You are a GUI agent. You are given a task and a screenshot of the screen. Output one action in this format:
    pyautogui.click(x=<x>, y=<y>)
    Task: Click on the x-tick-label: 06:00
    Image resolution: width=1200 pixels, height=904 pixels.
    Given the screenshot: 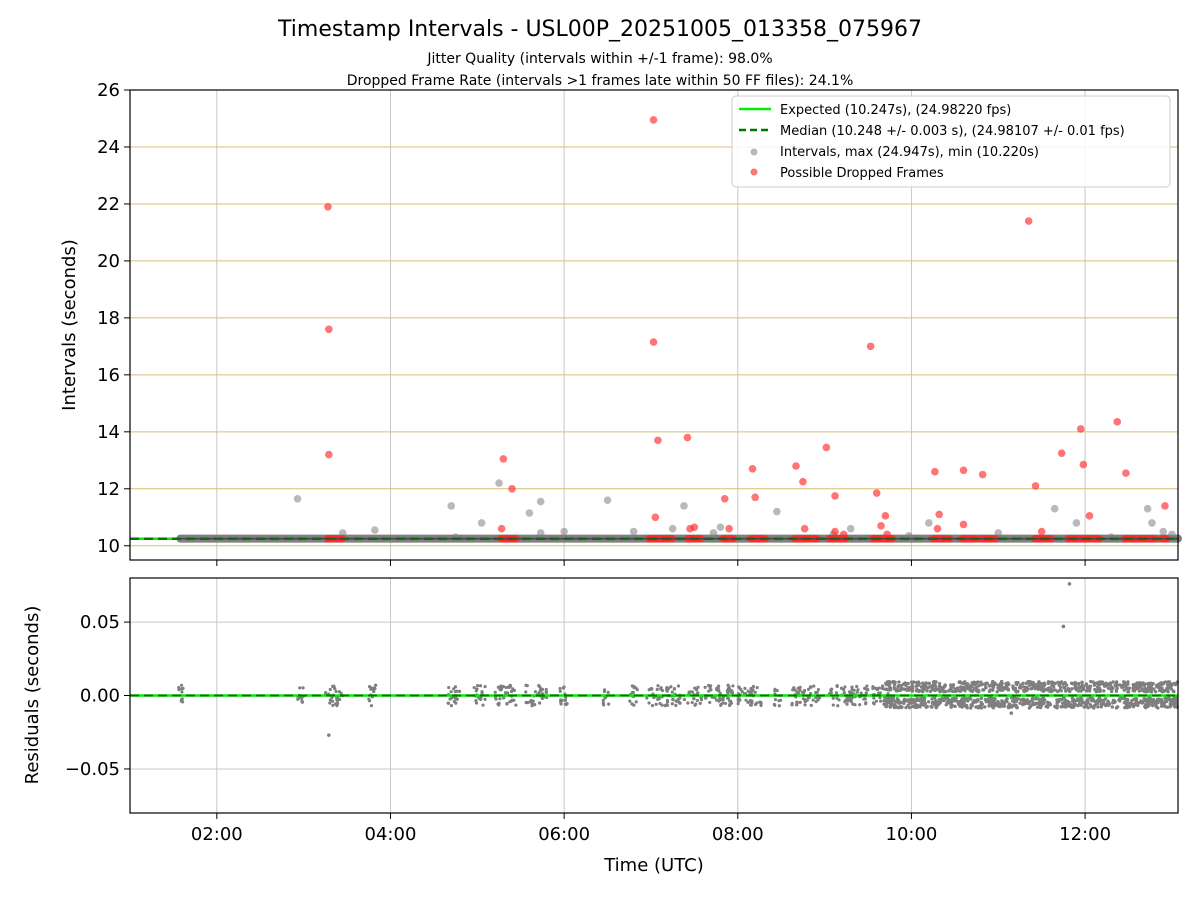 What is the action you would take?
    pyautogui.click(x=564, y=834)
    